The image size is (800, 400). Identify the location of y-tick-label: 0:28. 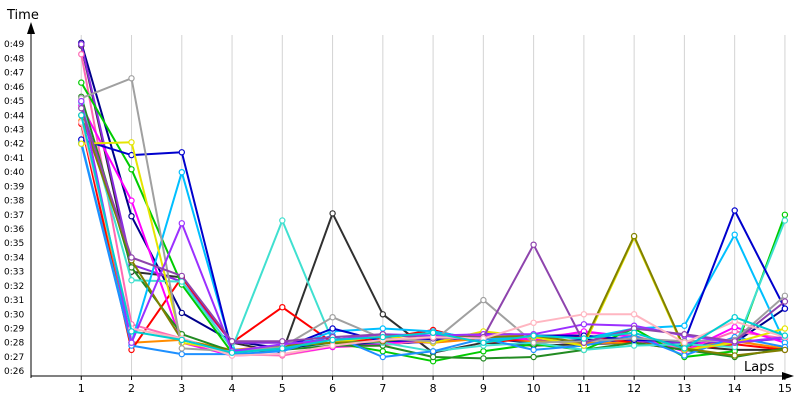
(14, 344).